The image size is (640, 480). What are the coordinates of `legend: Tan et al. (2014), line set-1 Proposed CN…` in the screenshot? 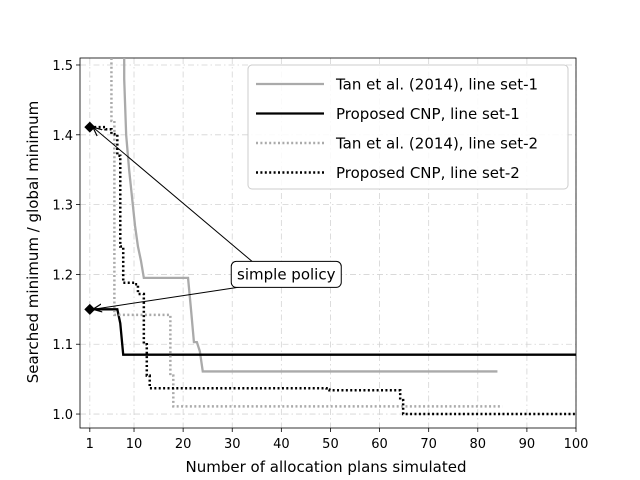 It's located at (408, 127).